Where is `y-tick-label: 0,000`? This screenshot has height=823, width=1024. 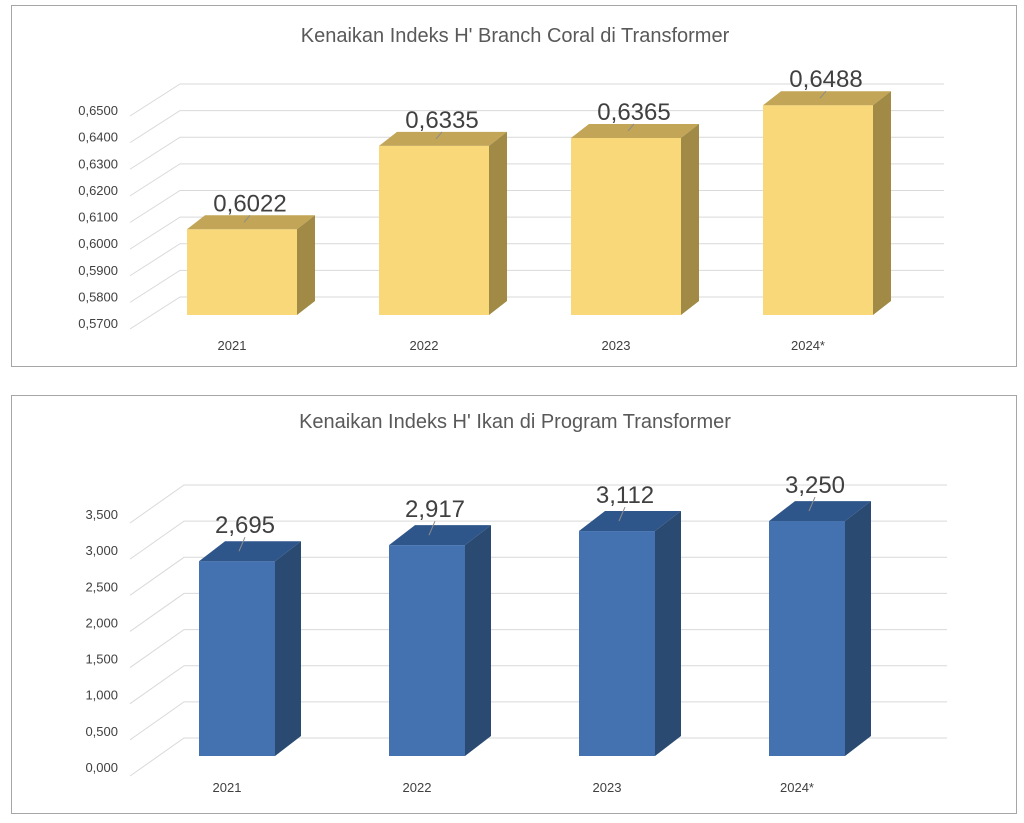
y-tick-label: 0,000 is located at coordinates (101, 767).